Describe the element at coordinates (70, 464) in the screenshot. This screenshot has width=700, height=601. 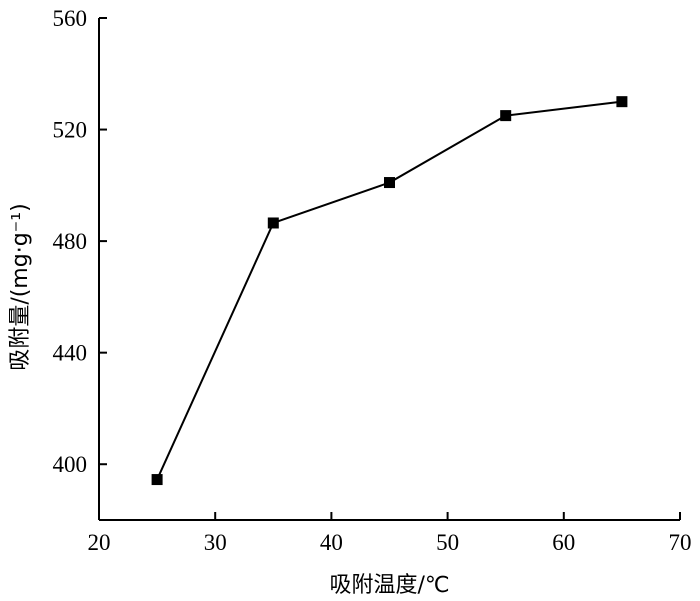
I see `y-tick-label: 400` at that location.